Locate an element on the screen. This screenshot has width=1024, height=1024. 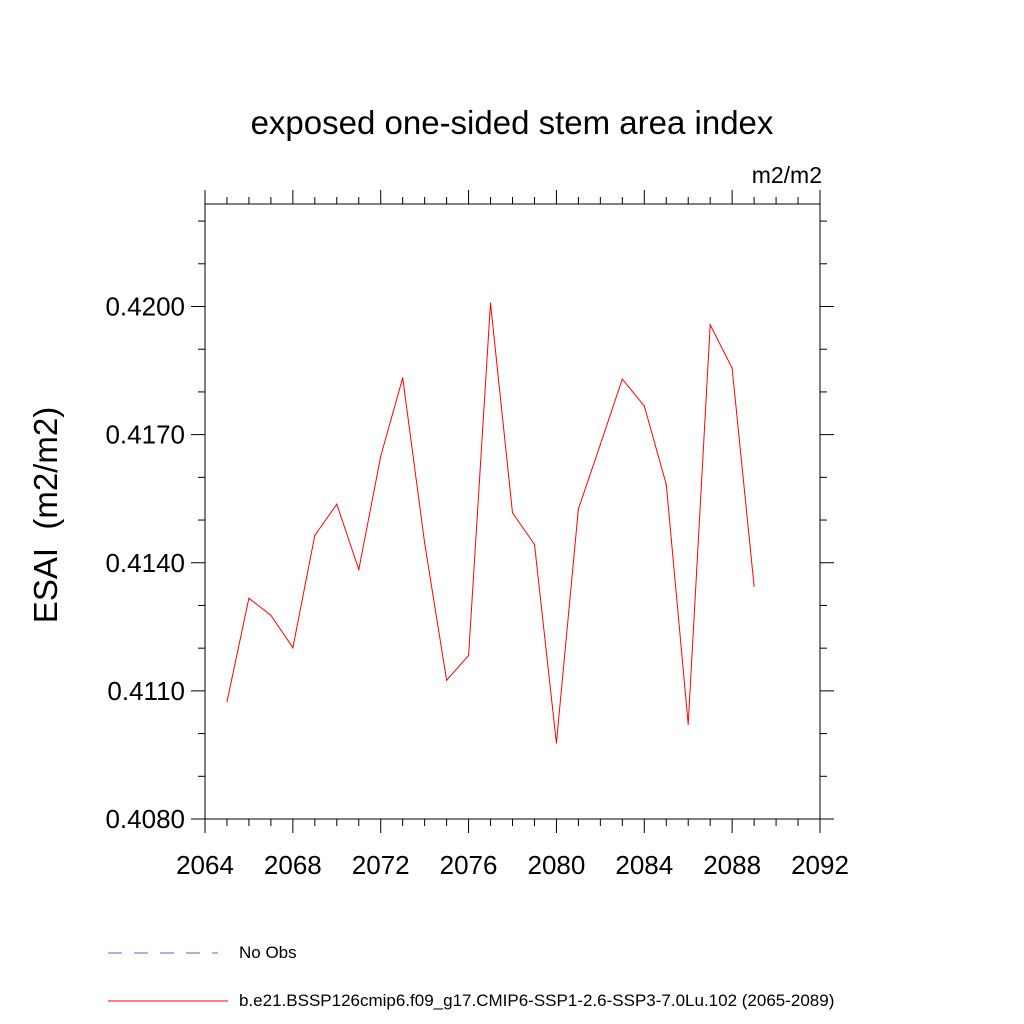
x-tick-label: 2088 is located at coordinates (732, 865).